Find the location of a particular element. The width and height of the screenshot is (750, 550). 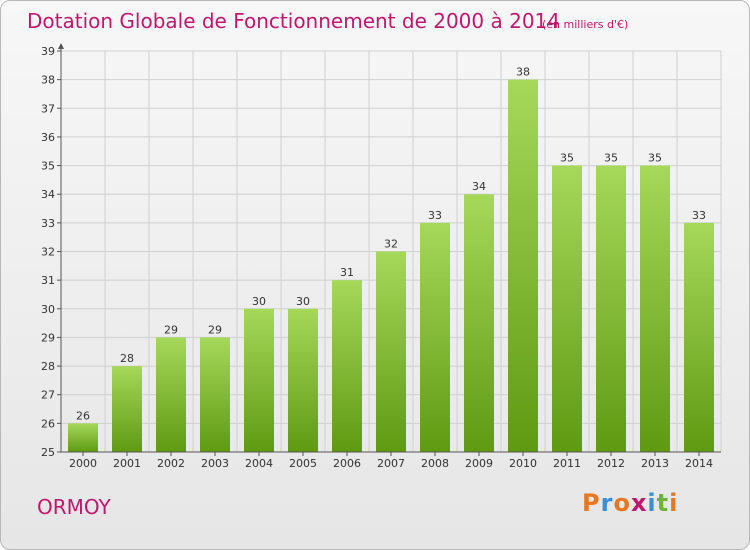

data-label-2005: 30 is located at coordinates (303, 301).